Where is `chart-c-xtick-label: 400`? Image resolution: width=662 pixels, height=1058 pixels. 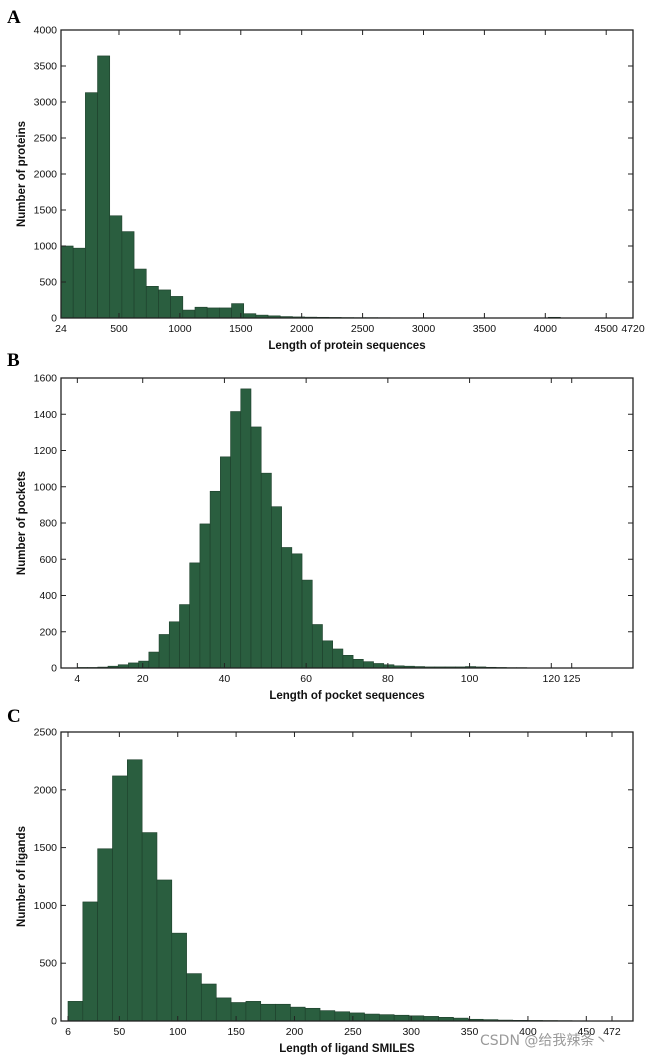
chart-c-xtick-label: 400 is located at coordinates (528, 1032).